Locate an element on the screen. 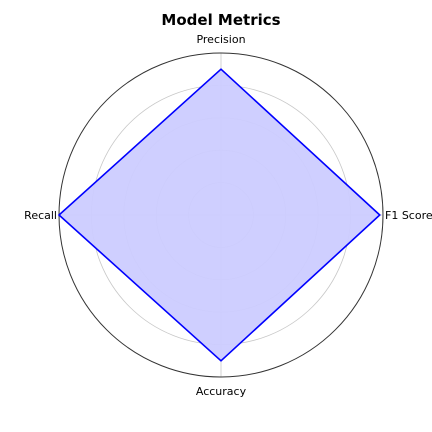 The height and width of the screenshot is (432, 432). axis-label-recall: Recall is located at coordinates (40, 215).